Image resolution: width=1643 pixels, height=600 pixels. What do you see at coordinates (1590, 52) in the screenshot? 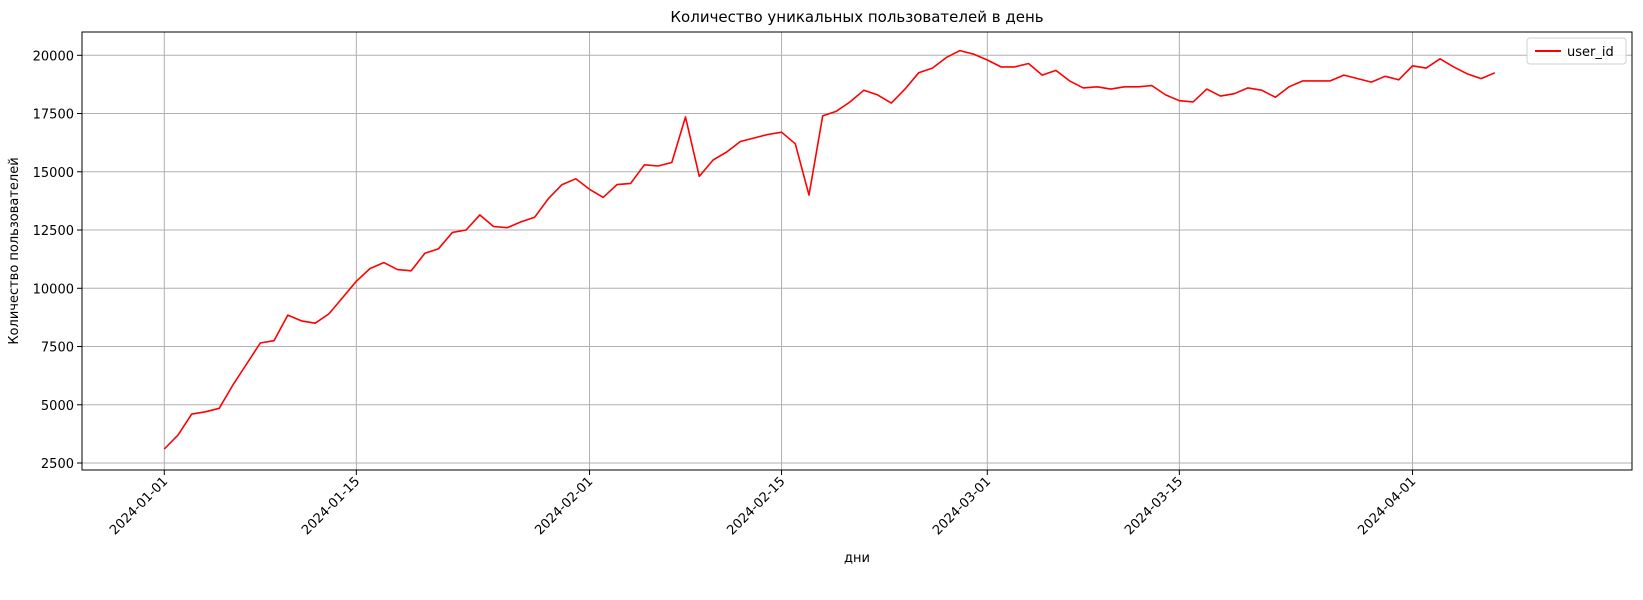
I see `legend-label: user_id` at bounding box center [1590, 52].